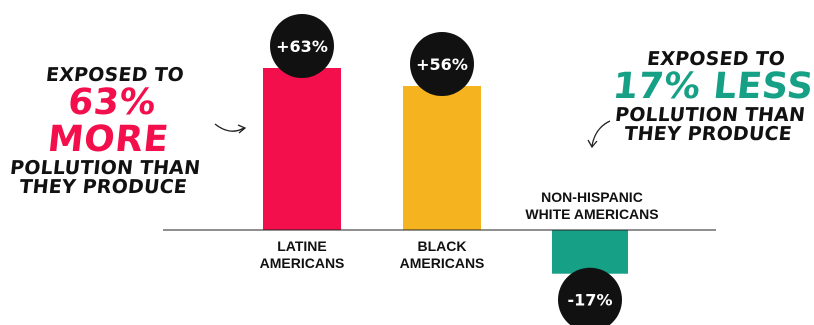  Describe the element at coordinates (712, 87) in the screenshot. I see `callout-right-highlight: 17% LESS` at that location.